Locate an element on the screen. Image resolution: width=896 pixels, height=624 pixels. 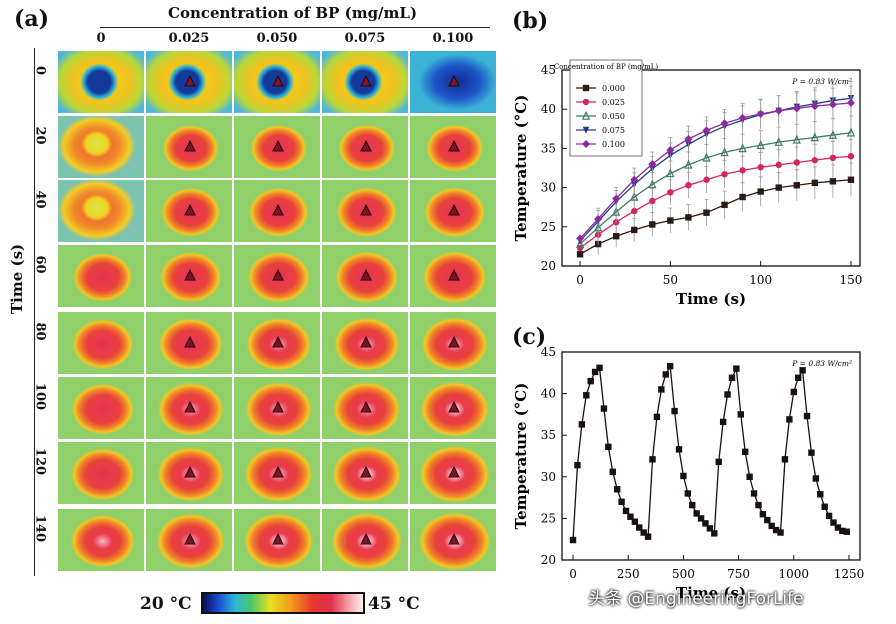
time-label: 40 is located at coordinates (40, 199).